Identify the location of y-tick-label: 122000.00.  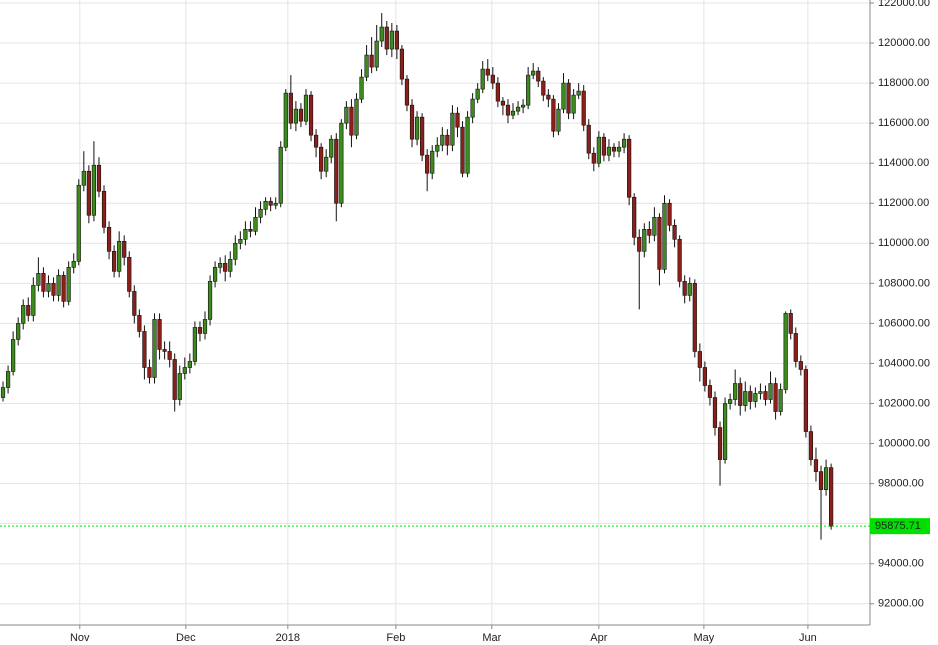
(904, 4).